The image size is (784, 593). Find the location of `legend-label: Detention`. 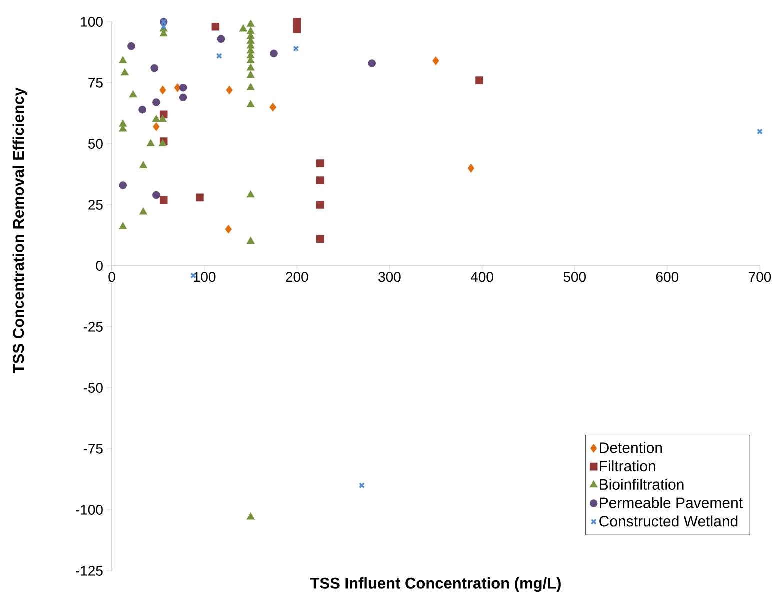

legend-label: Detention is located at coordinates (631, 448).